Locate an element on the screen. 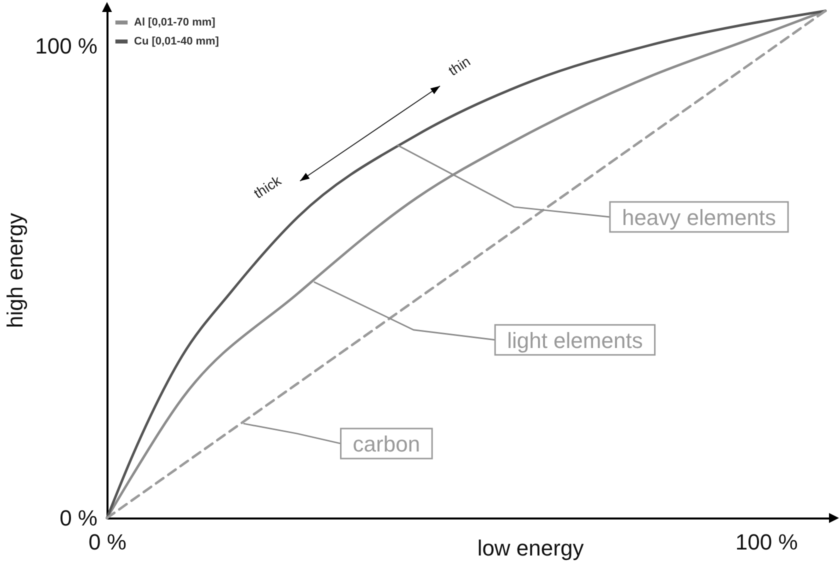 Image resolution: width=840 pixels, height=582 pixels. x-axis-title: low energy is located at coordinates (530, 548).